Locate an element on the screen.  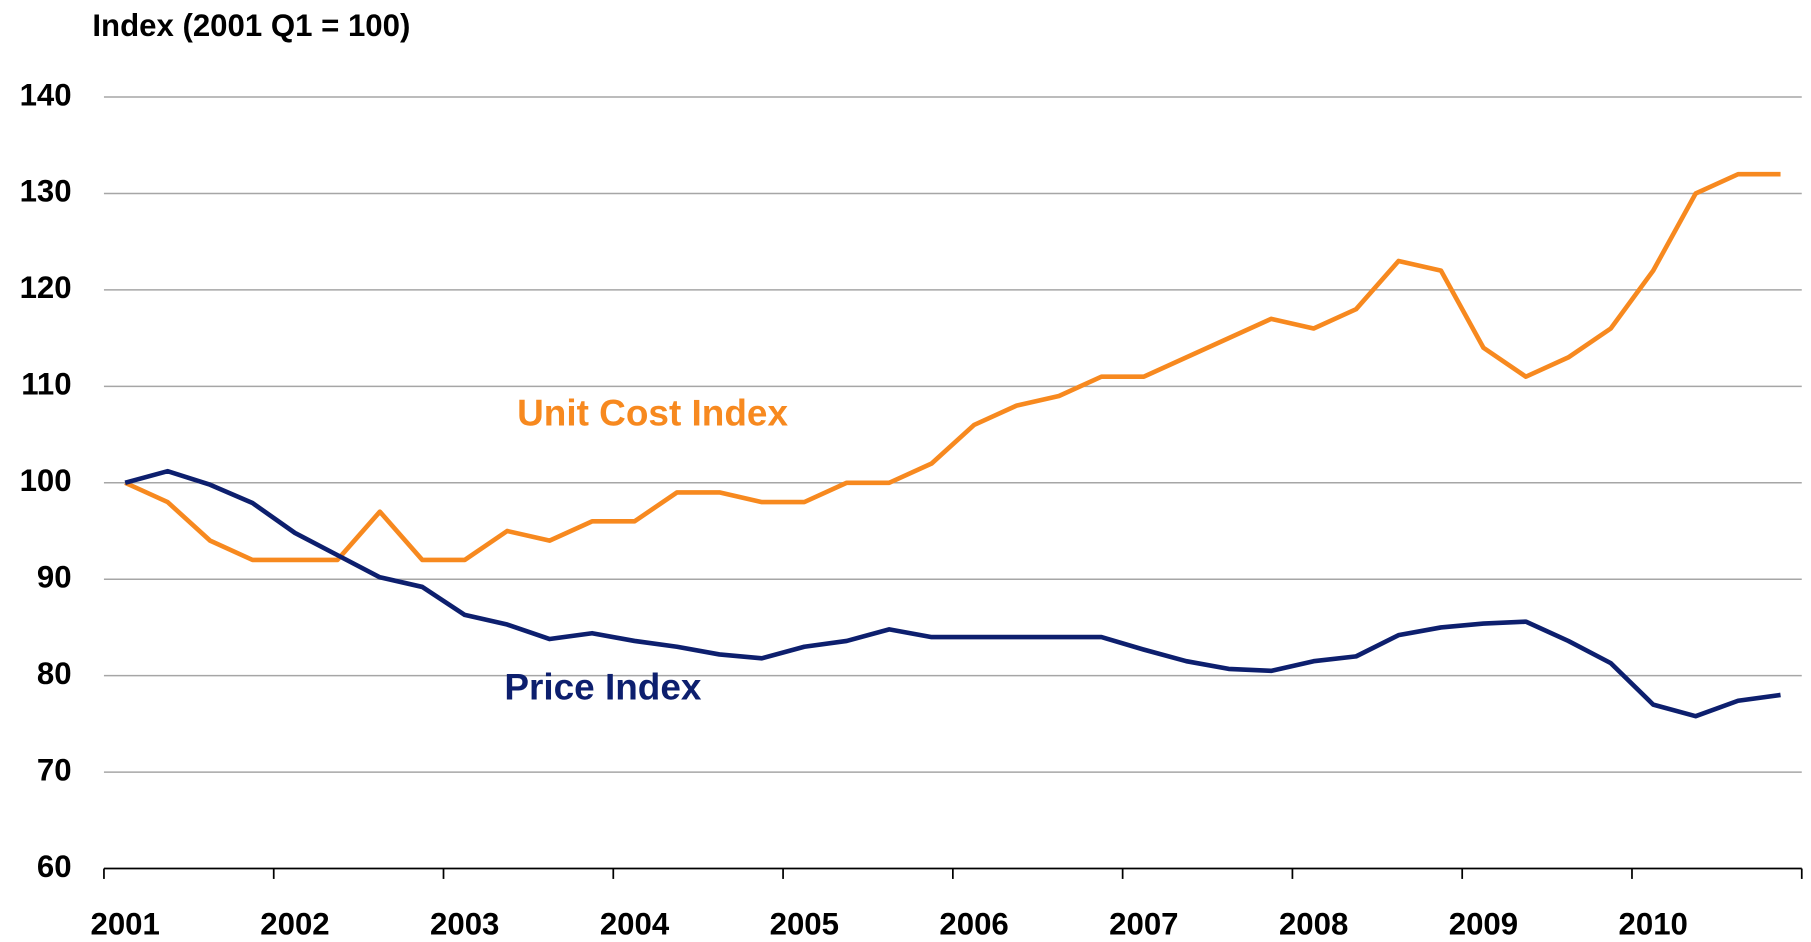
y-tick-label: 80 is located at coordinates (54, 673).